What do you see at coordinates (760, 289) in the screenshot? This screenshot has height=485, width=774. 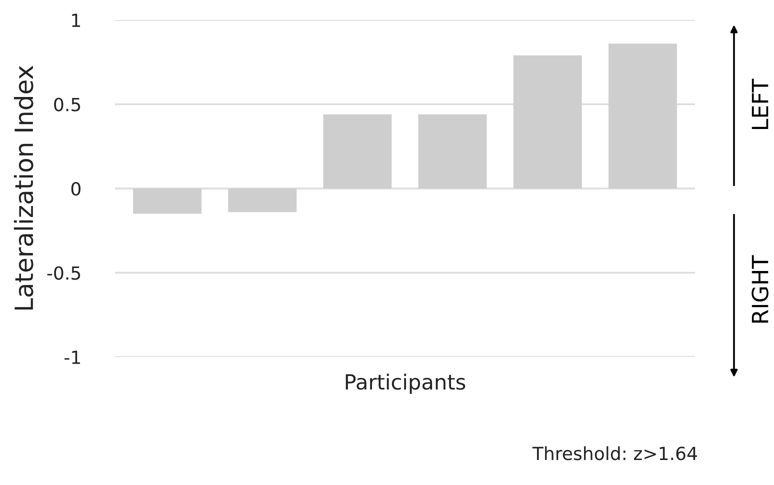 I see `text: RIGHT` at bounding box center [760, 289].